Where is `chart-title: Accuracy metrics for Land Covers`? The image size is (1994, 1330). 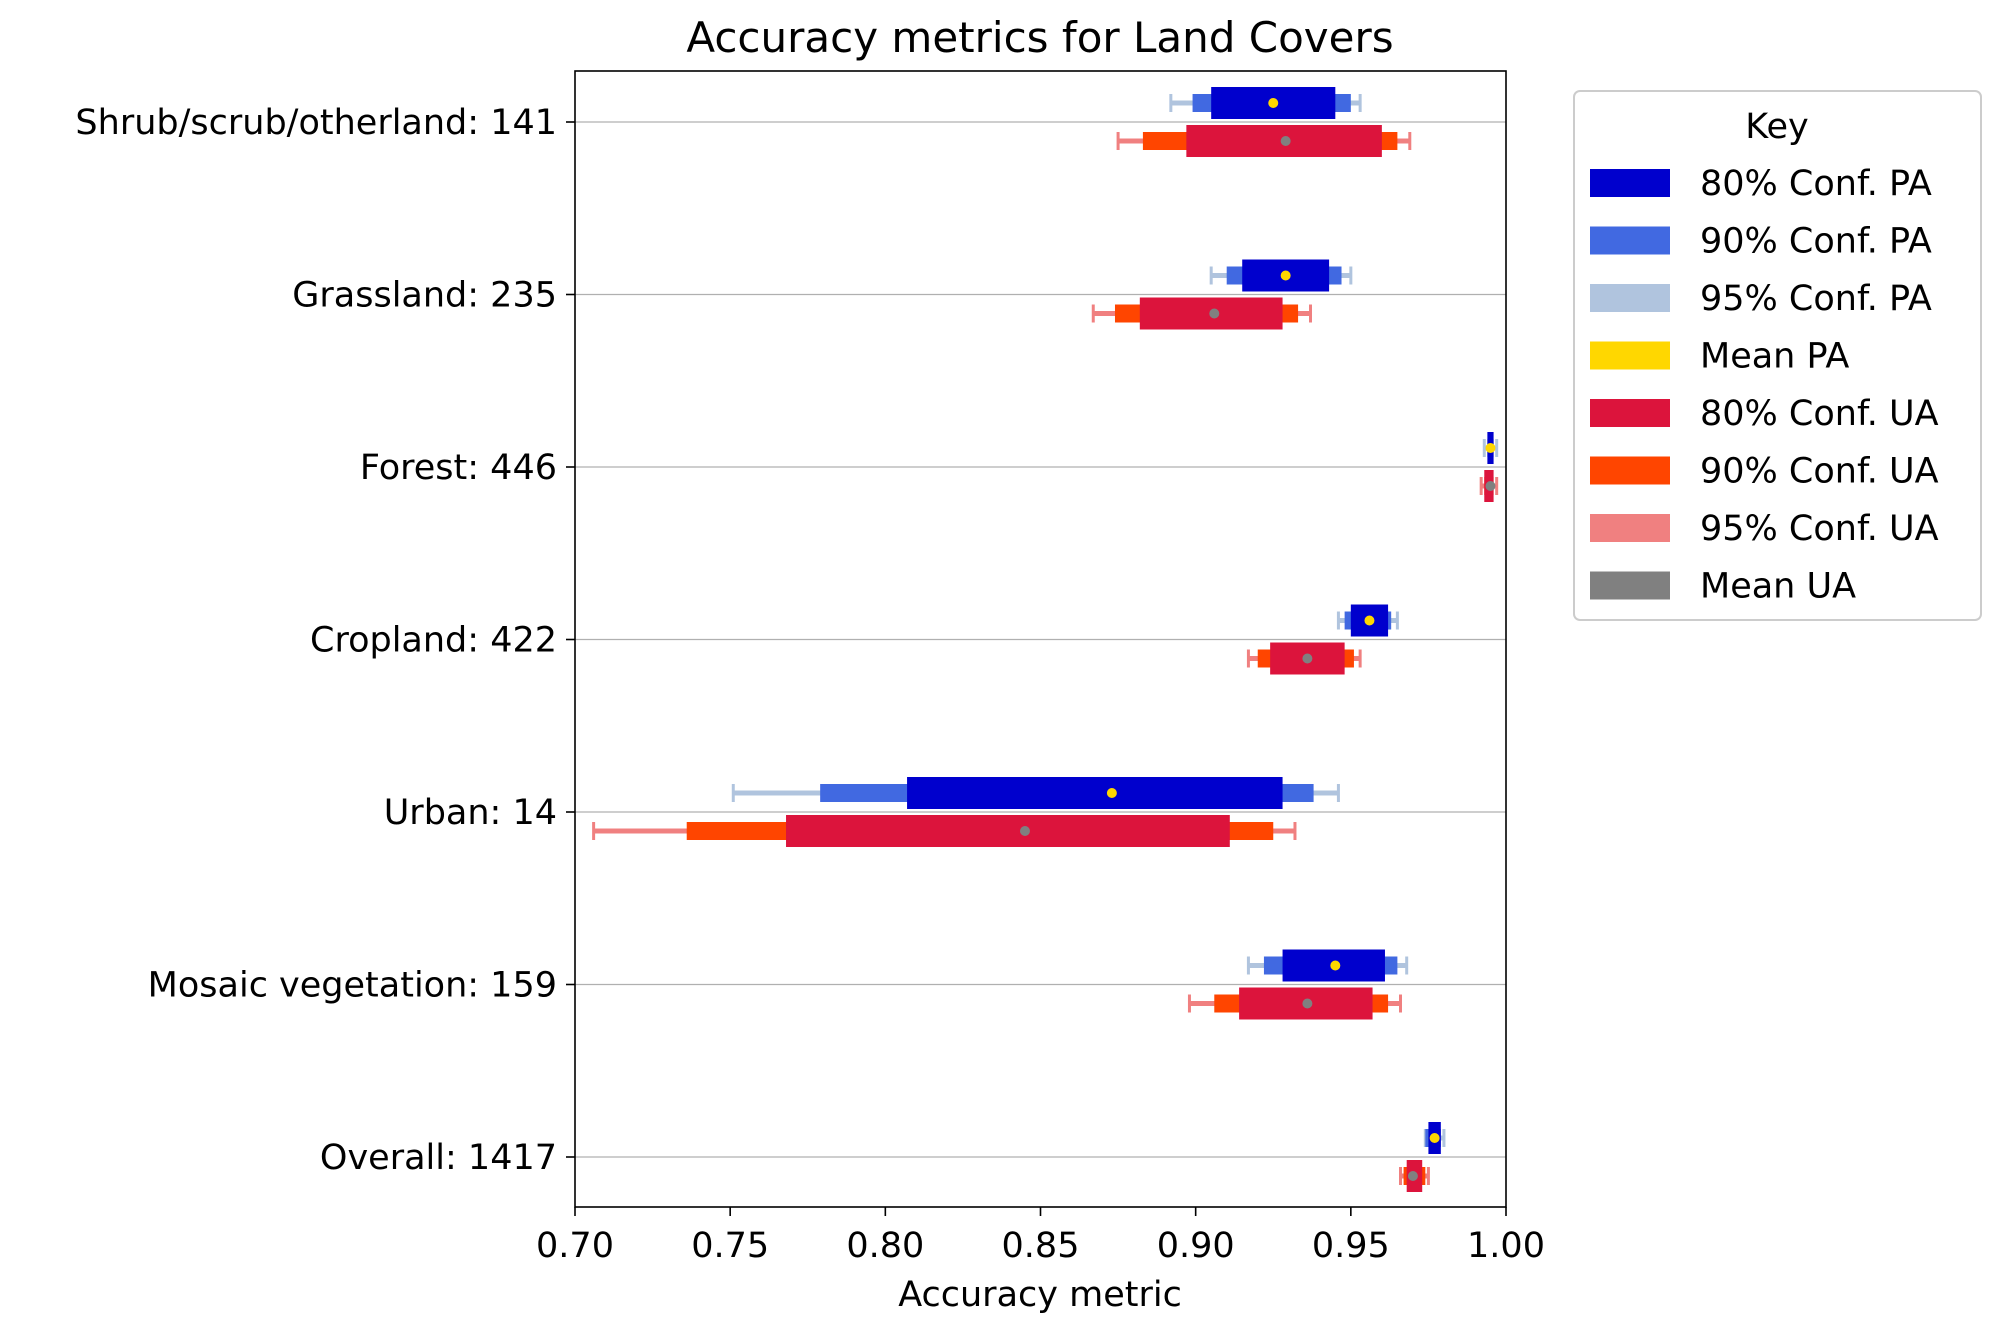 chart-title: Accuracy metrics for Land Covers is located at coordinates (1039, 37).